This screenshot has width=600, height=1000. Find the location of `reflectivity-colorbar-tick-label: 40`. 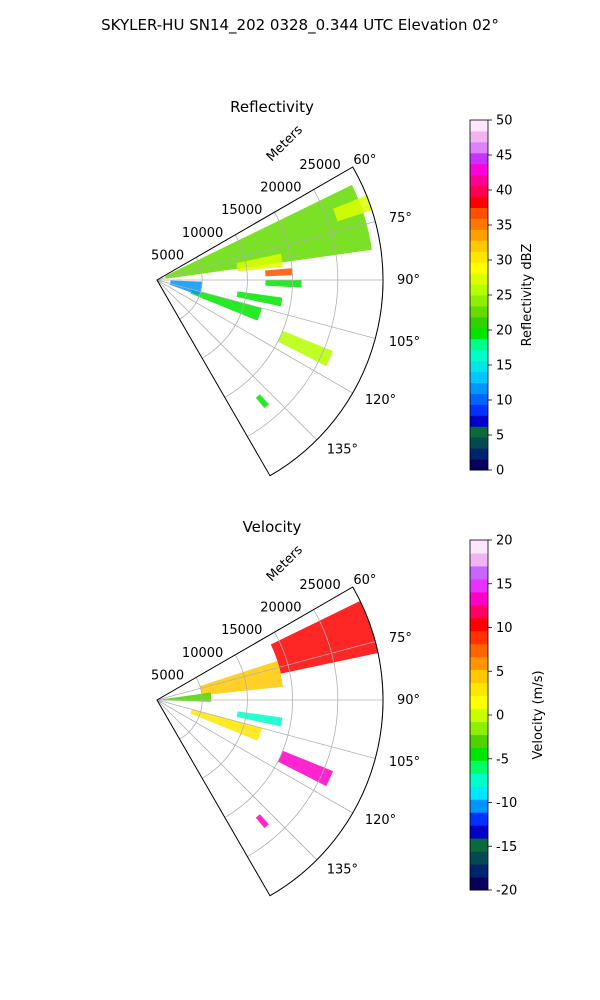

reflectivity-colorbar-tick-label: 40 is located at coordinates (504, 191).